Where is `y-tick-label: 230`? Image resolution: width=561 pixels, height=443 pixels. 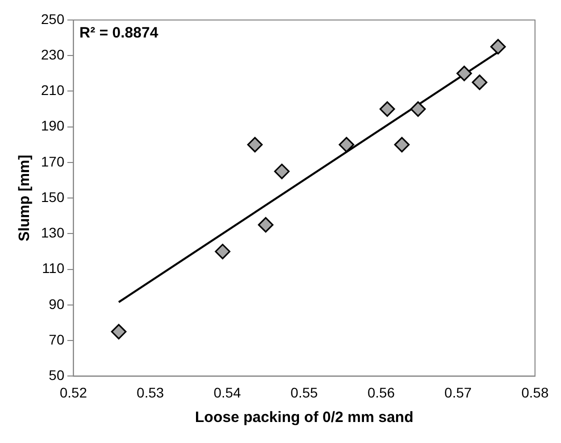
y-tick-label: 230 is located at coordinates (53, 54).